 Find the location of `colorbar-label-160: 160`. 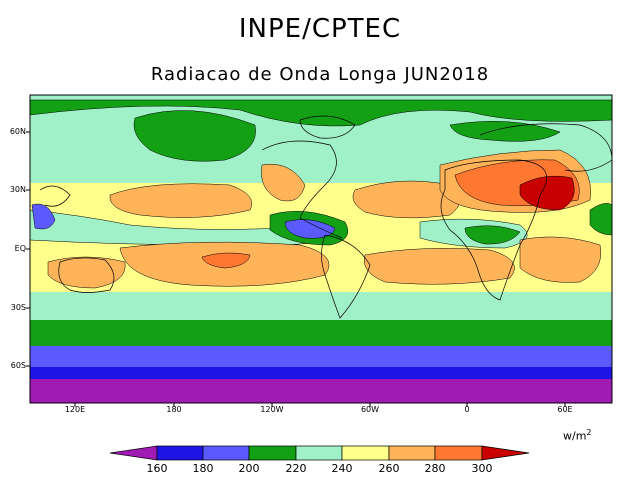

colorbar-label-160: 160 is located at coordinates (157, 468).